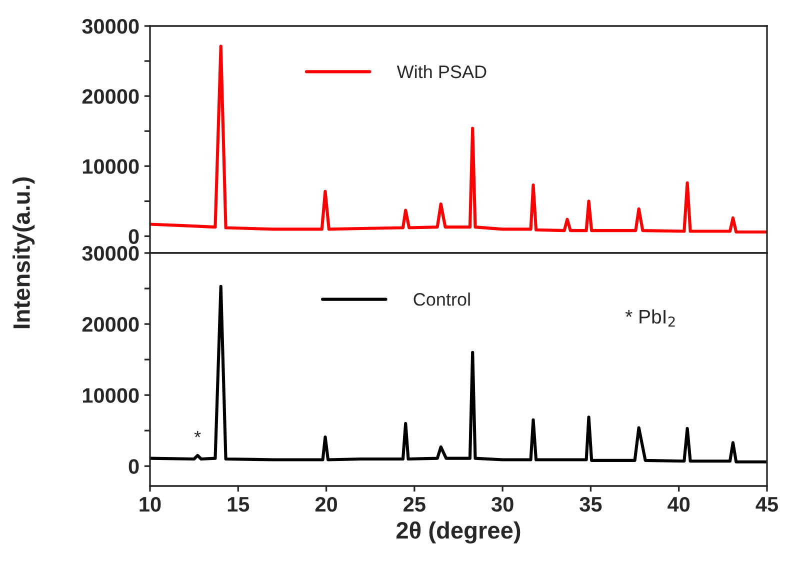 The height and width of the screenshot is (561, 787). I want to click on legend-label: With PSAD, so click(441, 71).